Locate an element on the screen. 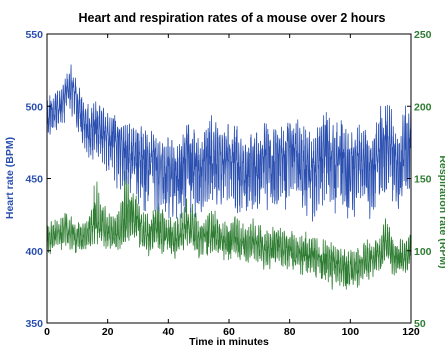 The image size is (445, 351). x-tick-label: 80 is located at coordinates (290, 332).